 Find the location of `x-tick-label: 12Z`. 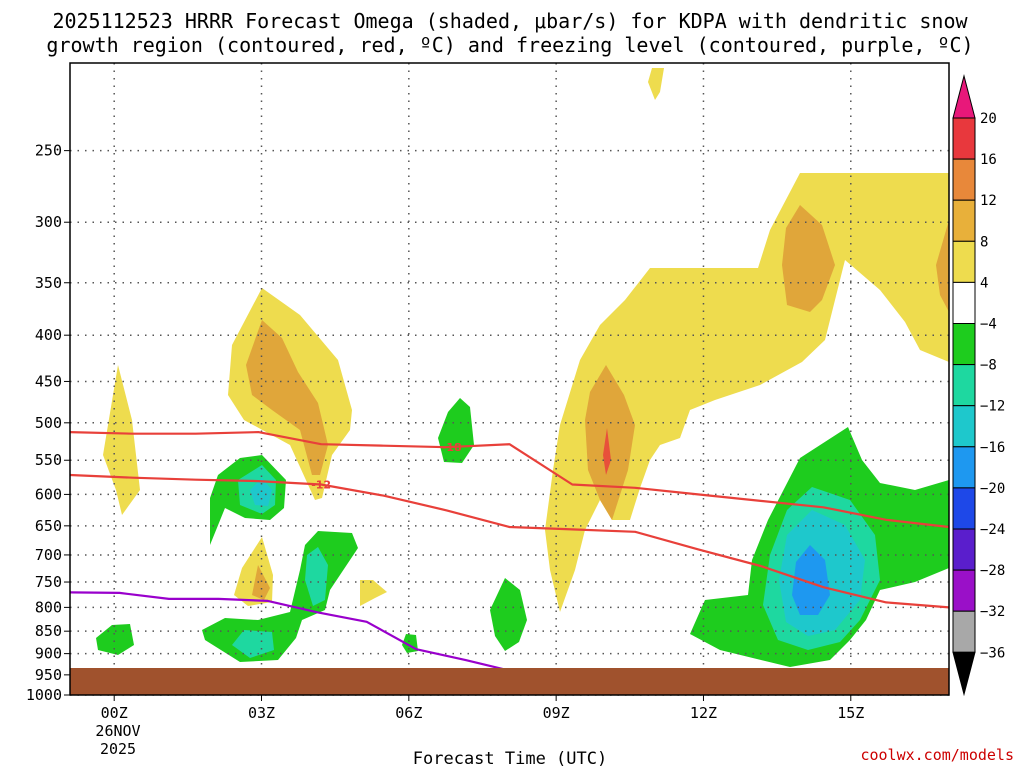

x-tick-label: 12Z is located at coordinates (703, 713).